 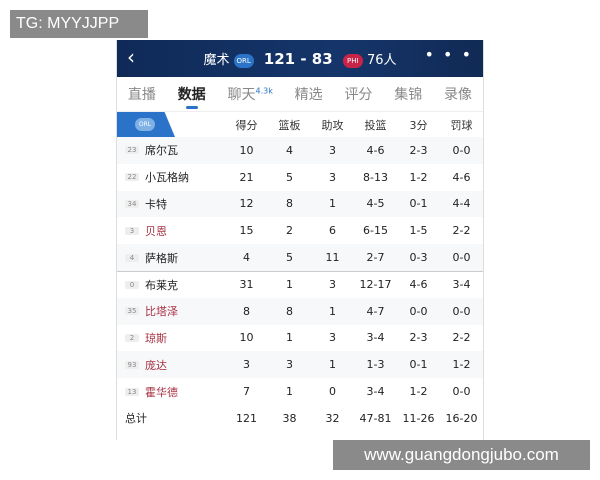 I want to click on column-header: 3分, so click(x=418, y=125).